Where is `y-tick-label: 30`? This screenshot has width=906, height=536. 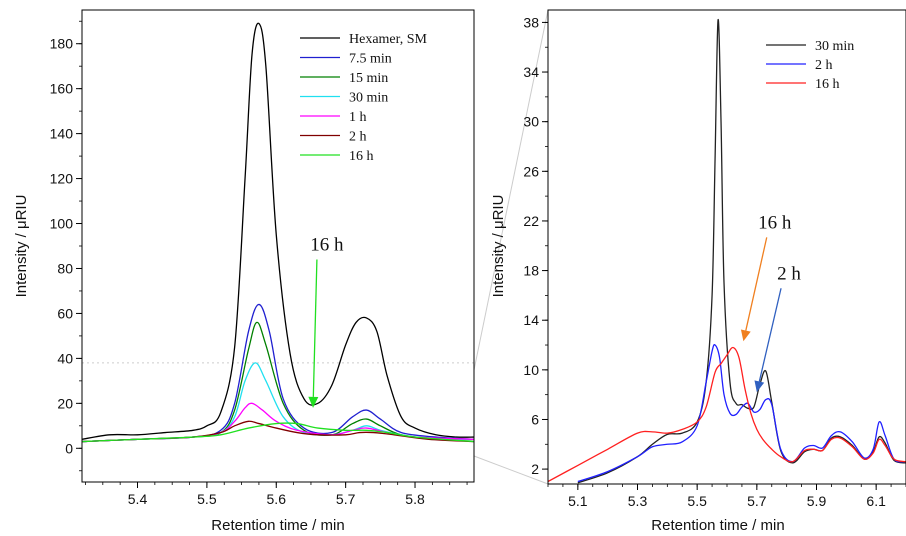
y-tick-label: 30 is located at coordinates (531, 122).